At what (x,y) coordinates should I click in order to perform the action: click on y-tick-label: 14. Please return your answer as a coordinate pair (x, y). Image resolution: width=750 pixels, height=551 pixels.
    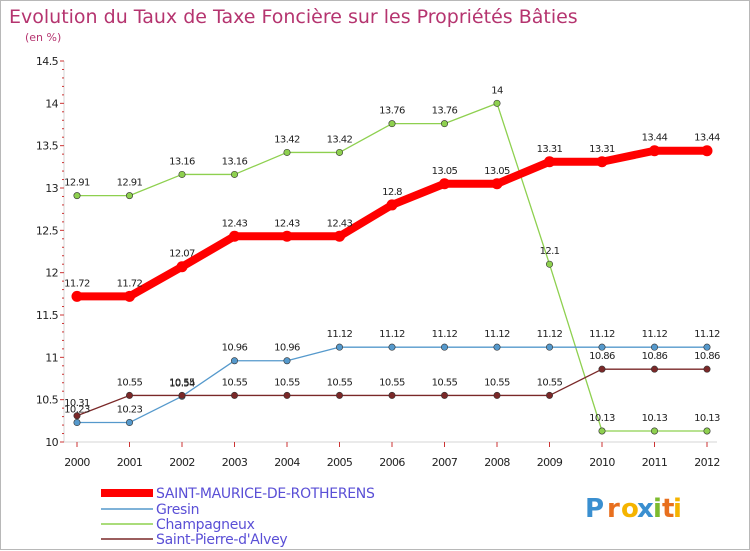
    Looking at the image, I should click on (51, 103).